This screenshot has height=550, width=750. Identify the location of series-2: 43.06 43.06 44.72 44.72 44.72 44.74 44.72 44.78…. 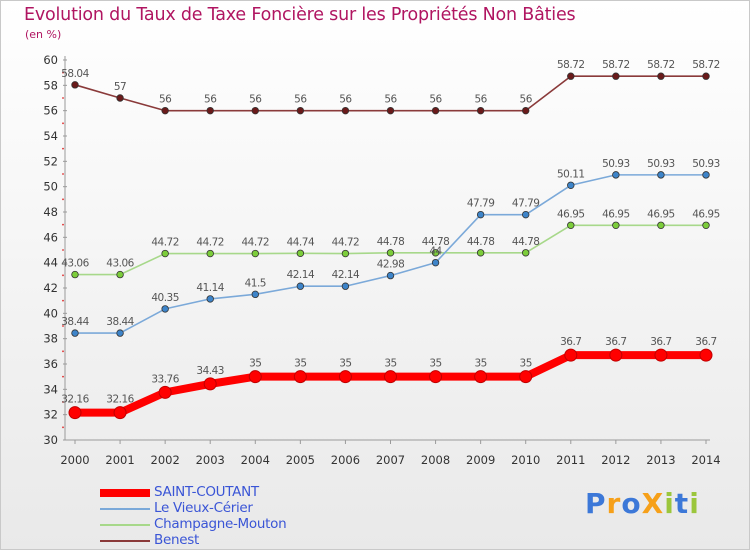
(390, 243).